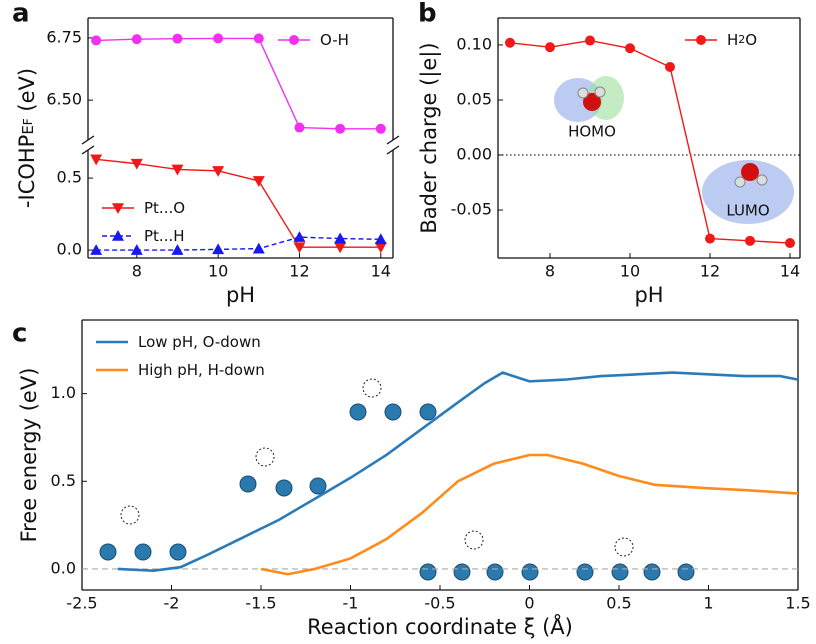 This screenshot has height=644, width=816. Describe the element at coordinates (64, 36) in the screenshot. I see `y-tick-label: 6.75` at that location.